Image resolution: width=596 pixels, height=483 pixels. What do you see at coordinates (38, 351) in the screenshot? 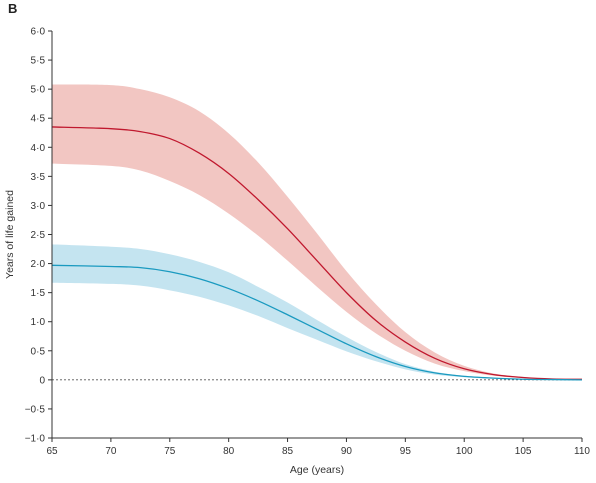
I see `y-tick-label: 0·5` at bounding box center [38, 351].